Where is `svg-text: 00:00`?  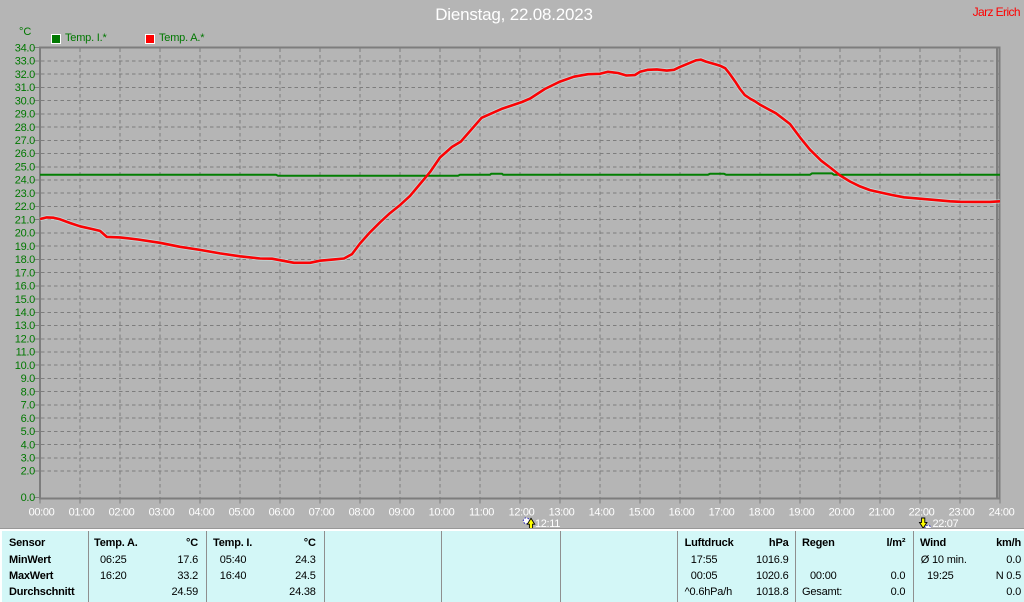 svg-text: 00:00 is located at coordinates (42, 513).